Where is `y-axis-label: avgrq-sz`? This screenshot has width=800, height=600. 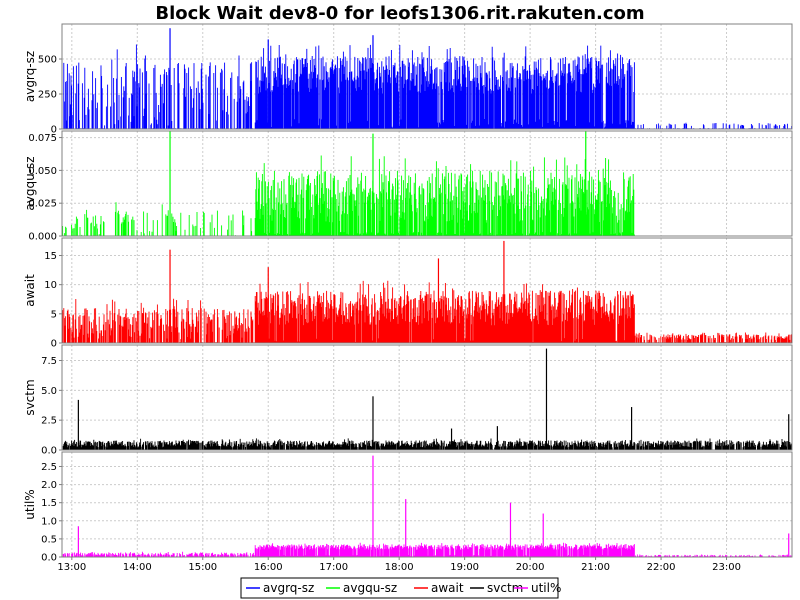 y-axis-label: avgrq-sz is located at coordinates (30, 76).